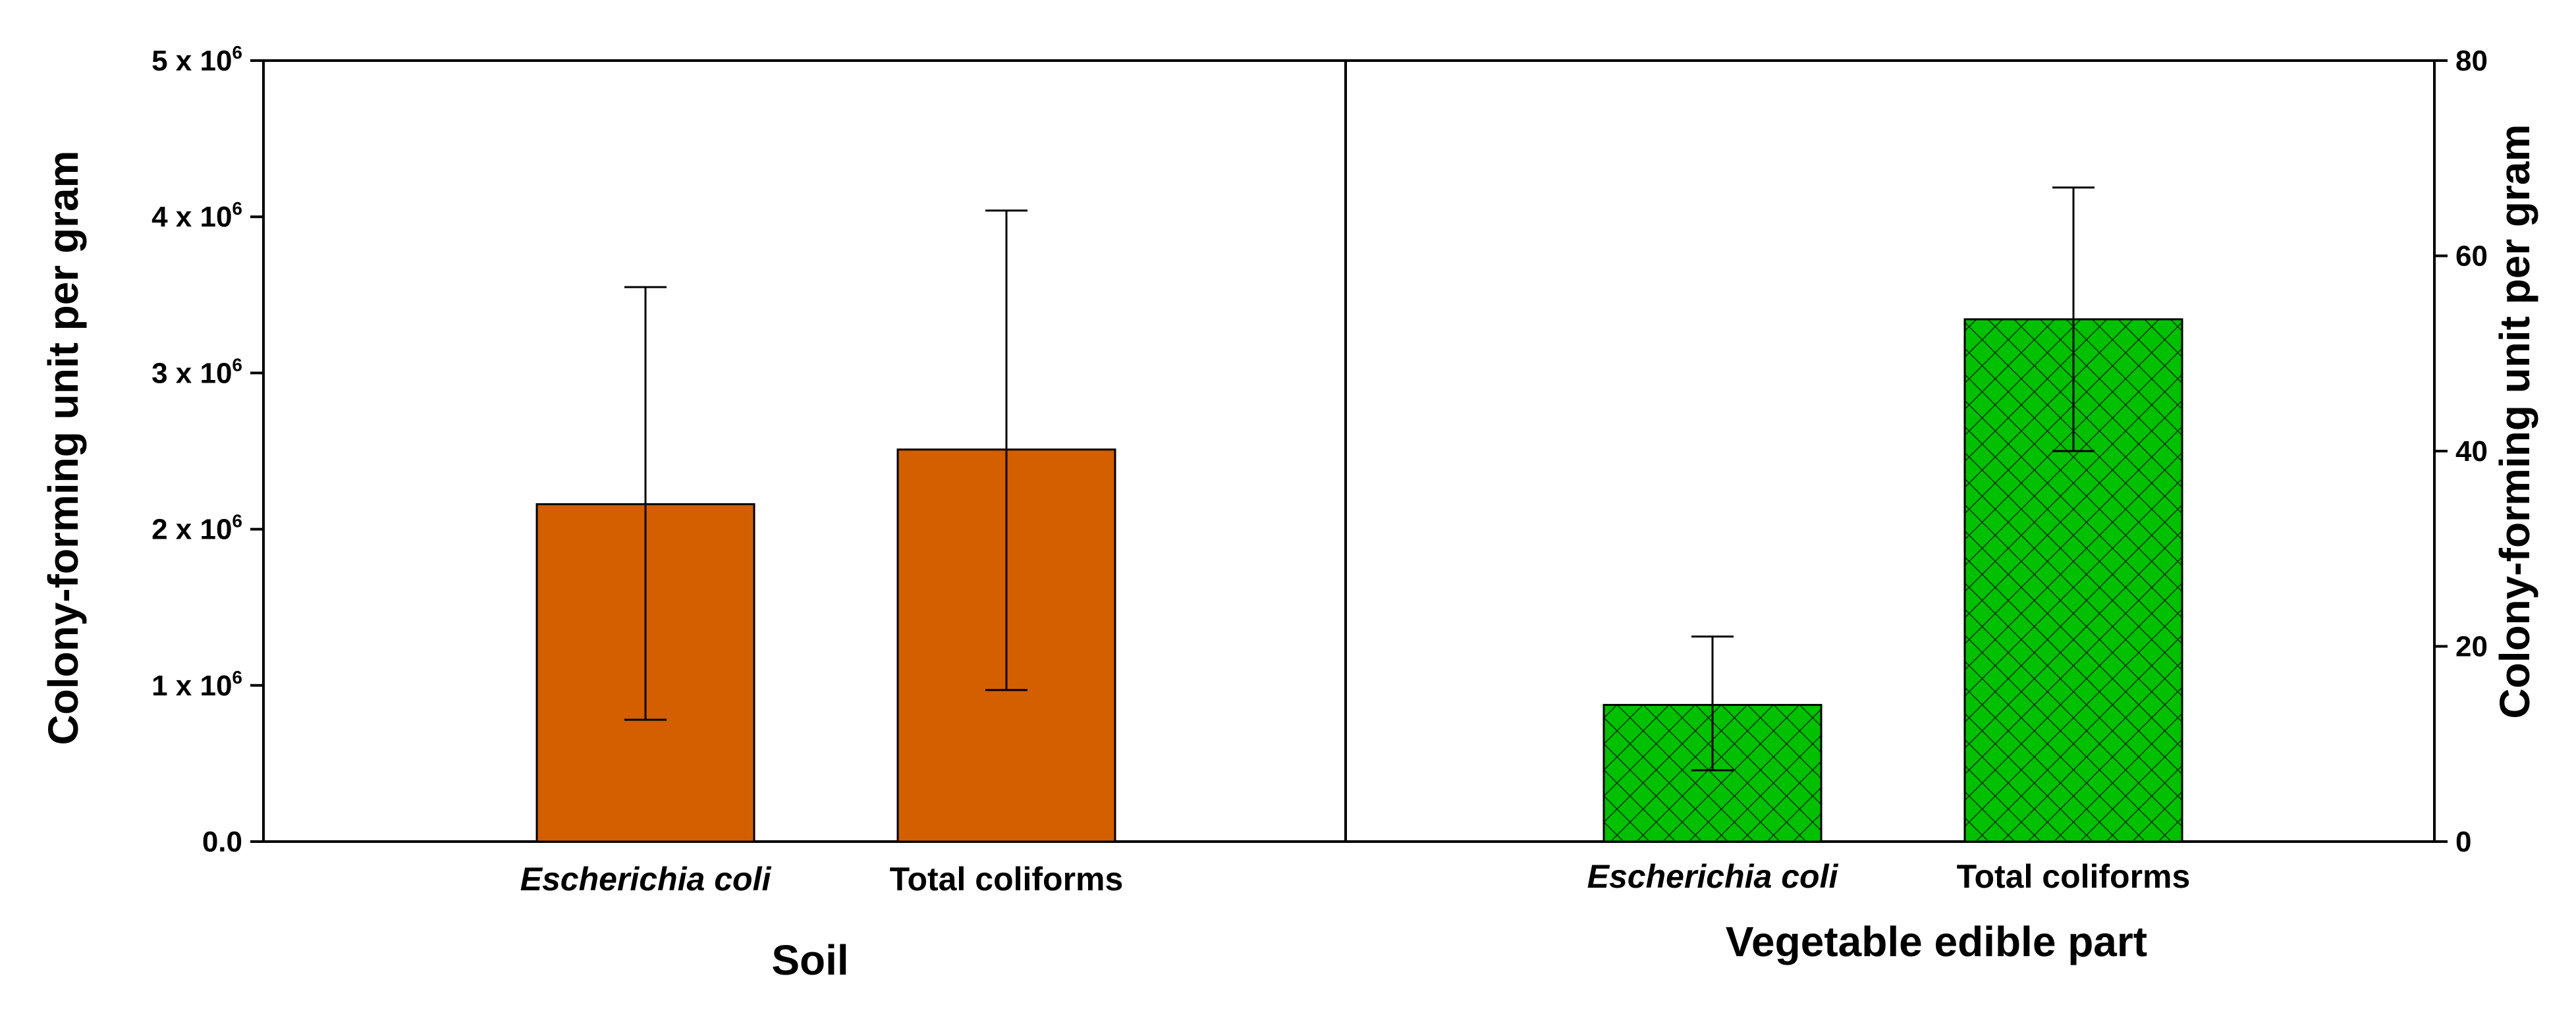  I want to click on y-tick-label: 0, so click(2463, 842).